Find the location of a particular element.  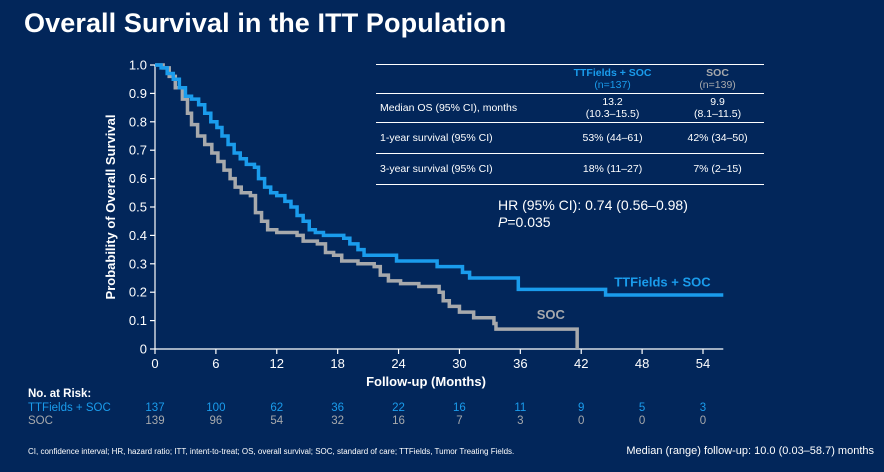

header-soc: SOC (n=139) is located at coordinates (717, 79).